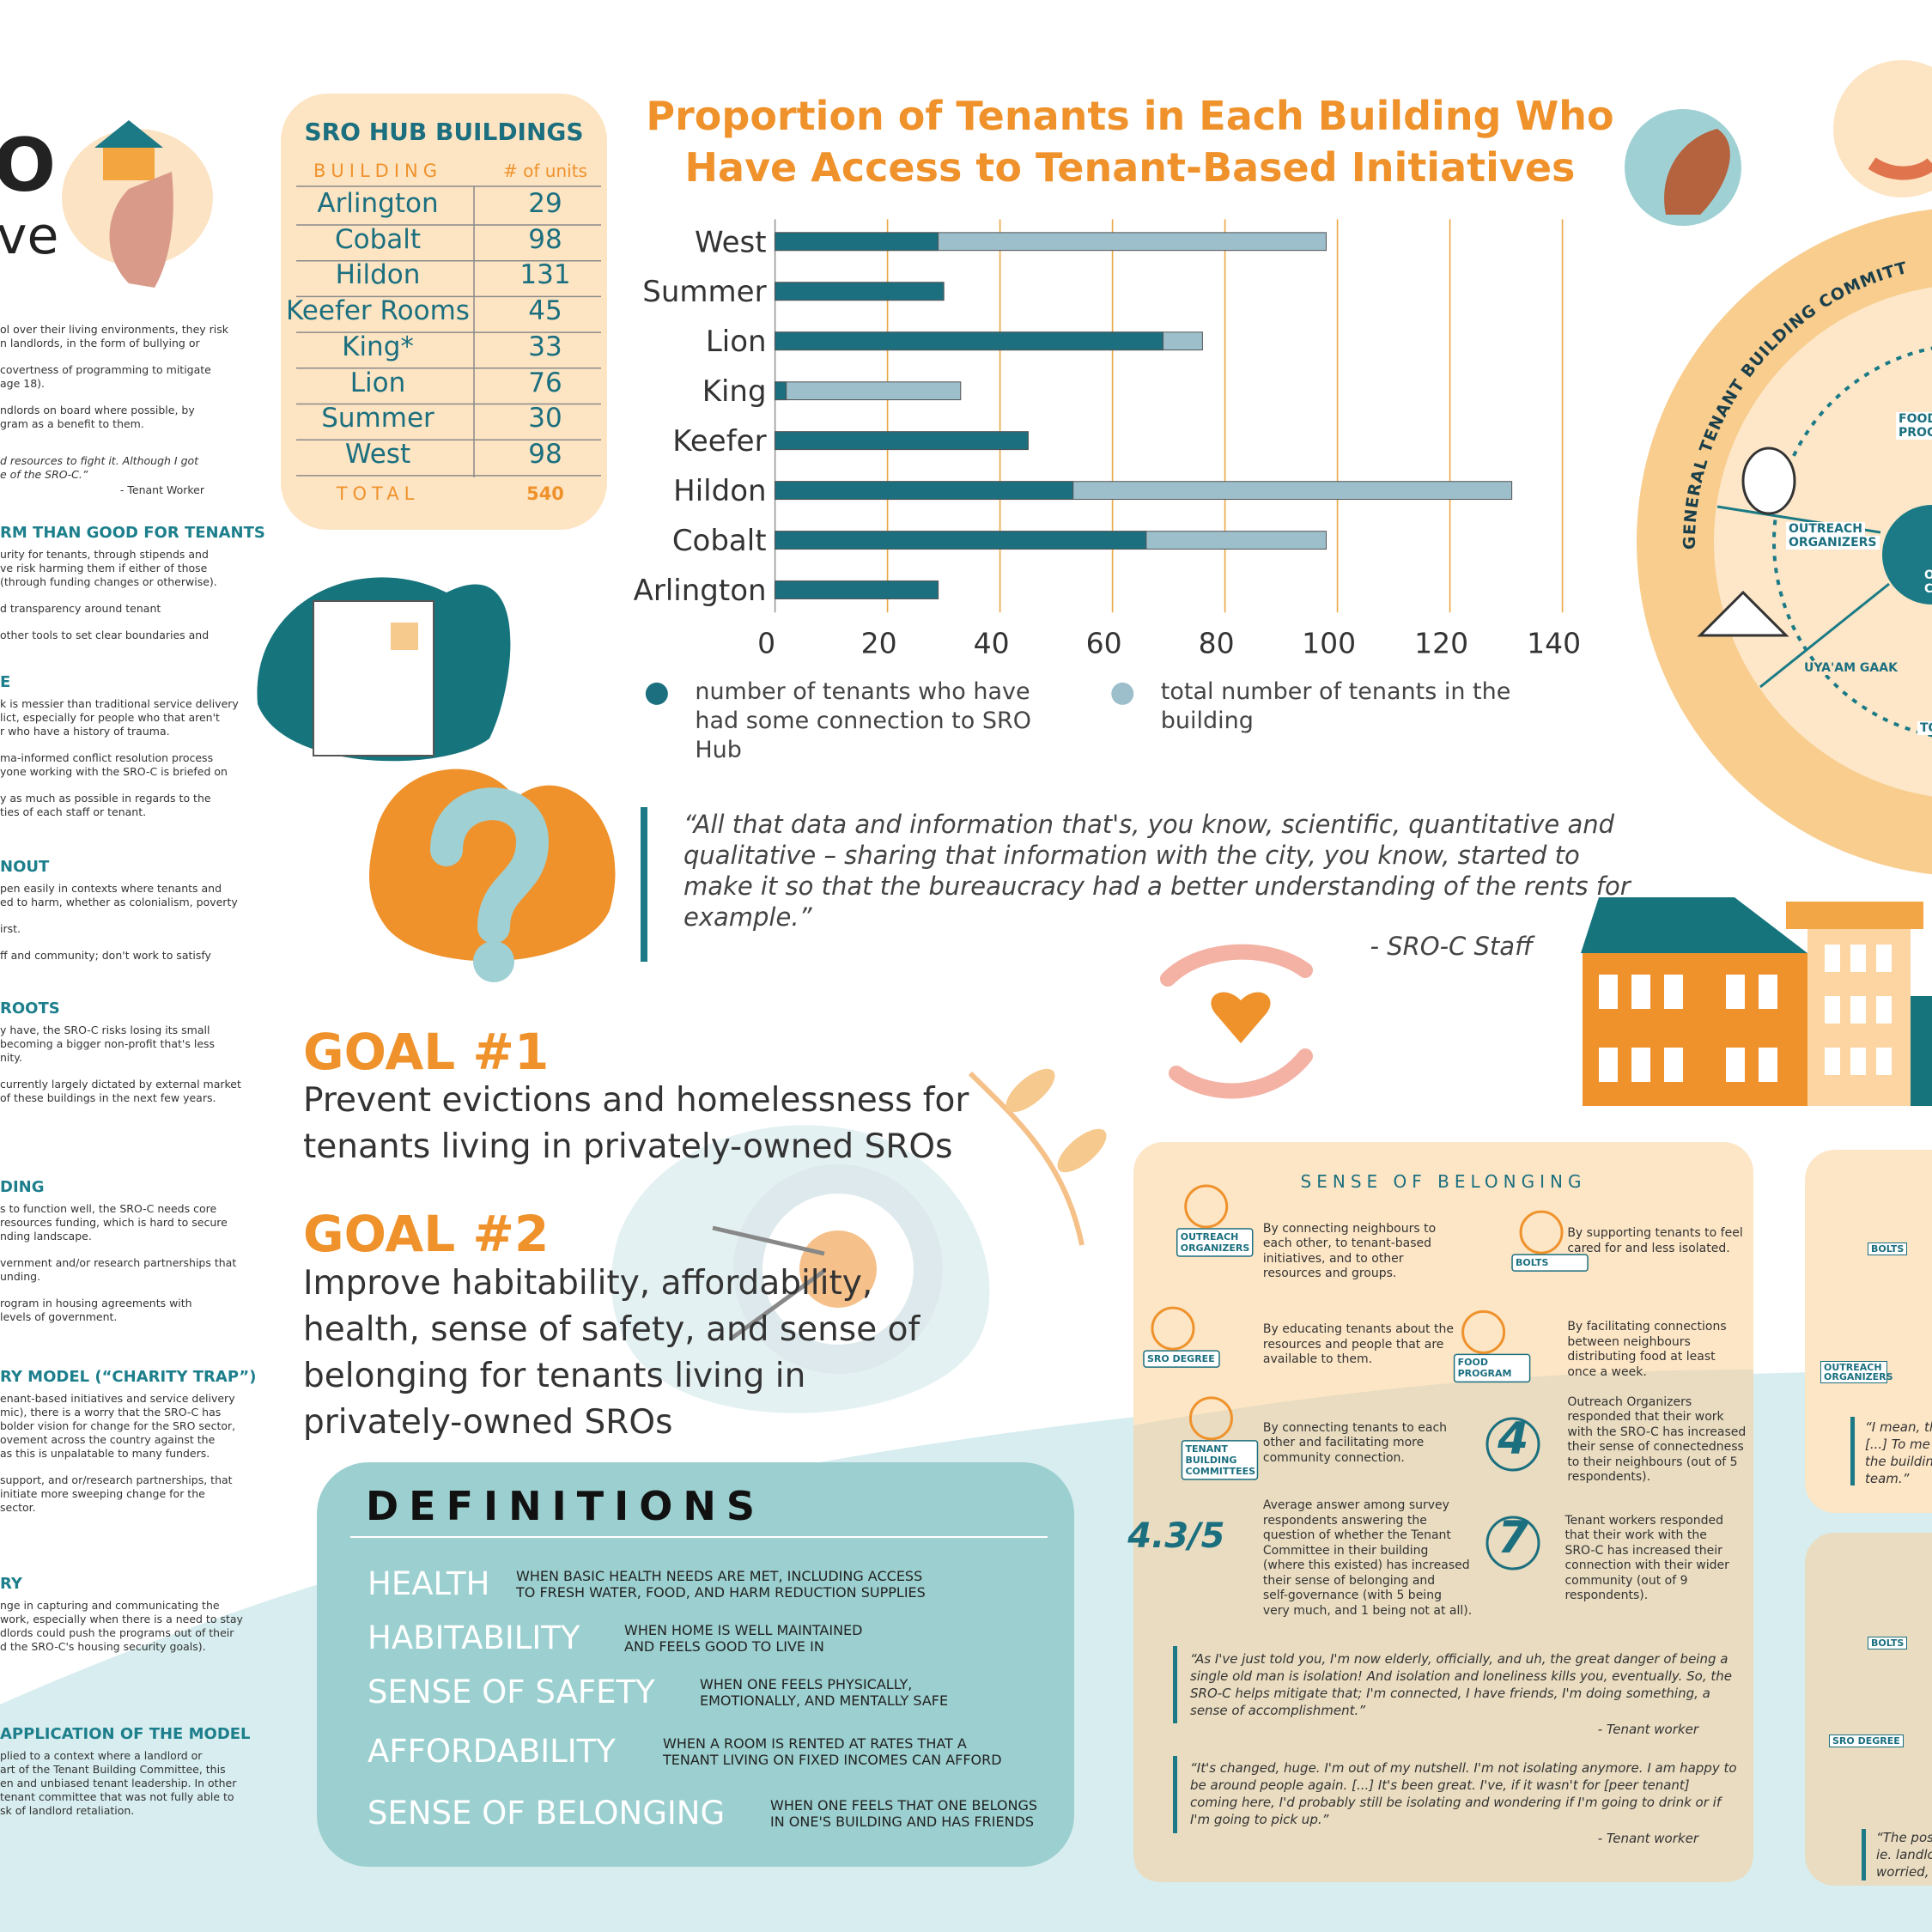  Describe the element at coordinates (1629, 1341) in the screenshot. I see `belonging-text: between neighbours` at that location.